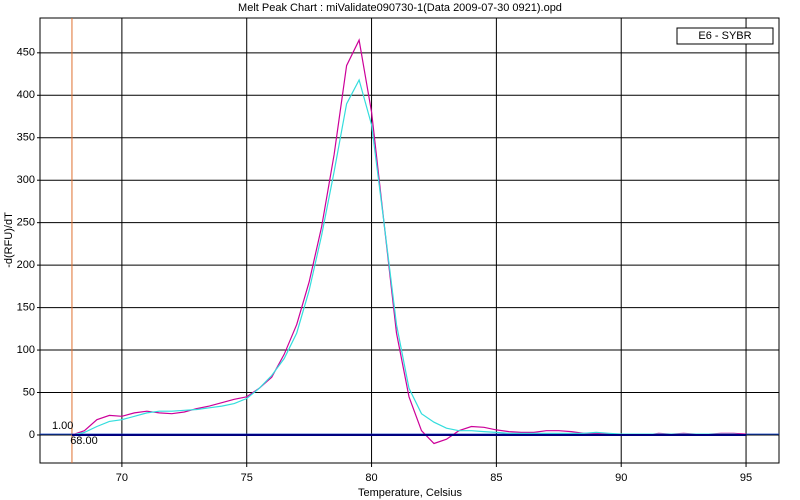 The height and width of the screenshot is (500, 800). What do you see at coordinates (26, 307) in the screenshot?
I see `y-tick-label: 150` at bounding box center [26, 307].